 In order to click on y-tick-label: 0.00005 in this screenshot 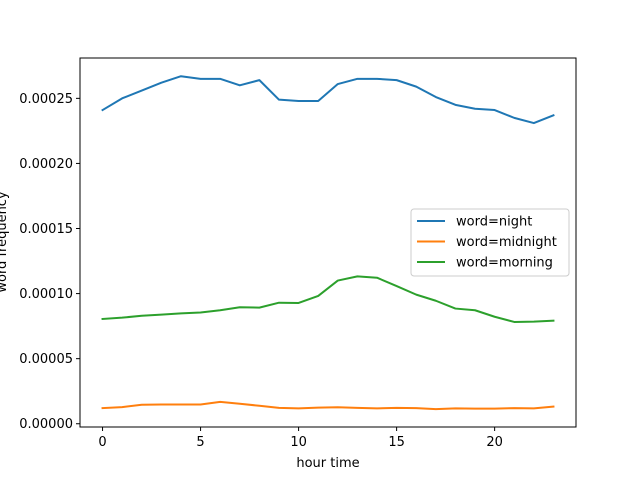, I will do `click(46, 359)`.